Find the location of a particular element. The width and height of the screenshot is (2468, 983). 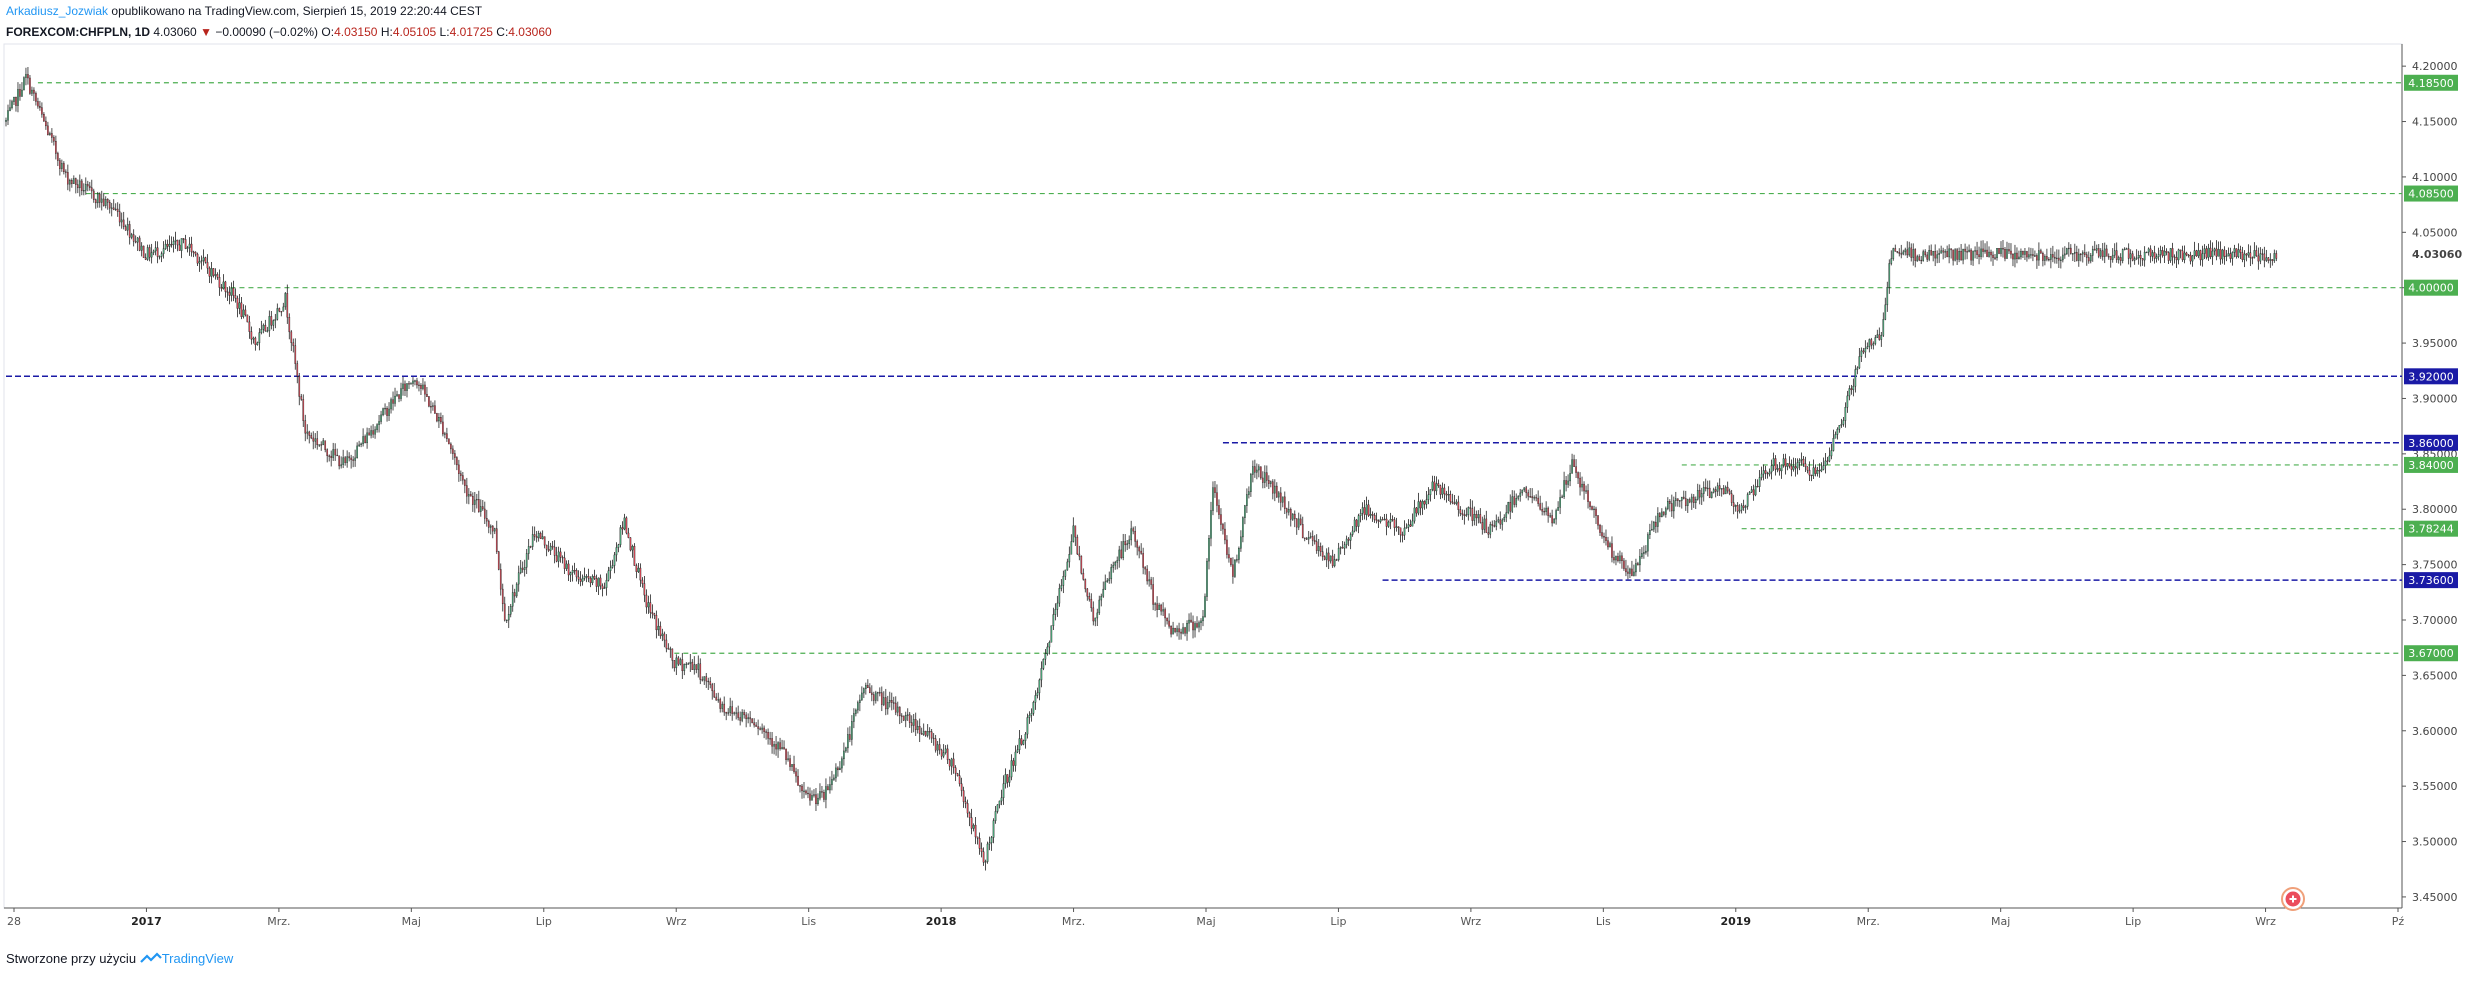

change-value: −0.00090 (−0.02%) is located at coordinates (267, 32).